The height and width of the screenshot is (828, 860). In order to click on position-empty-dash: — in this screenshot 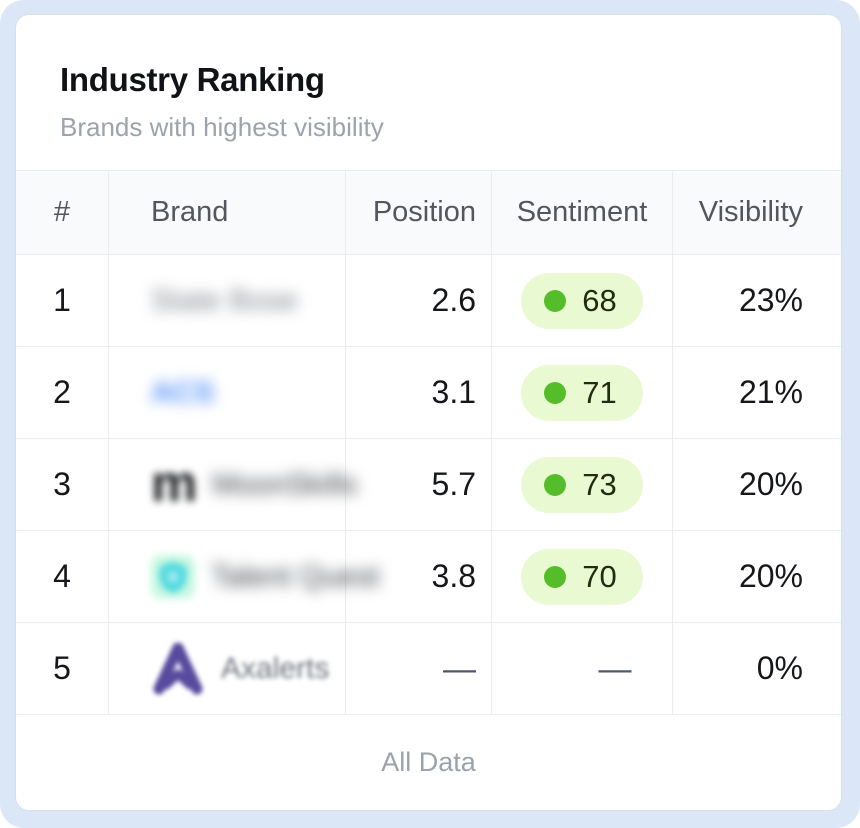, I will do `click(459, 668)`.